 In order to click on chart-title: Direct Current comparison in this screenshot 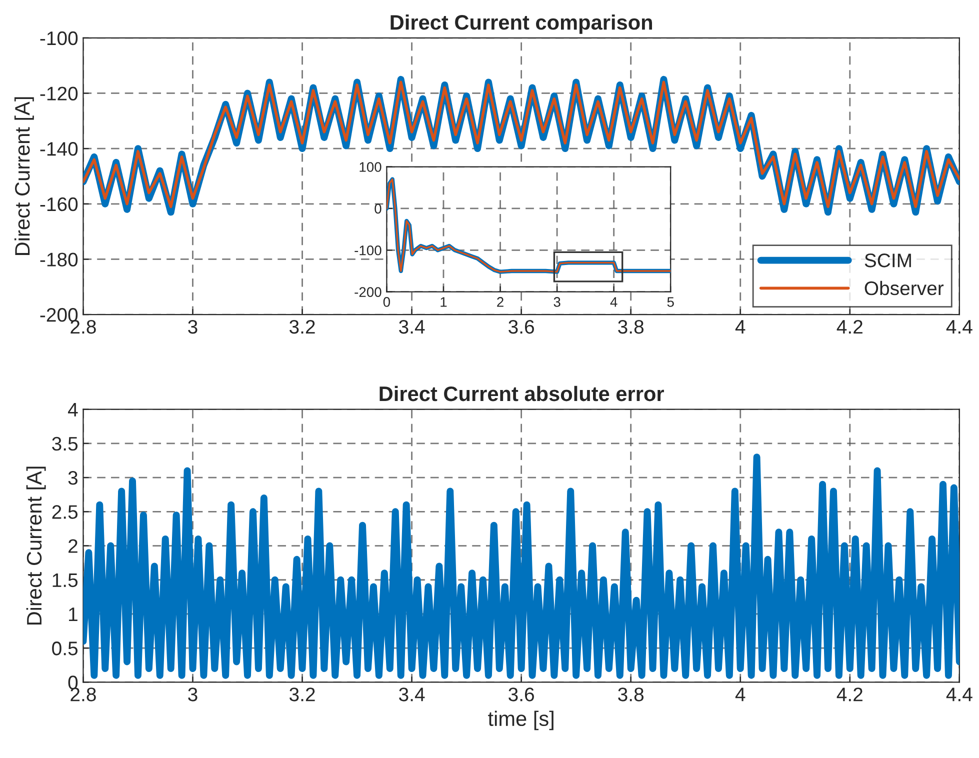, I will do `click(521, 24)`.